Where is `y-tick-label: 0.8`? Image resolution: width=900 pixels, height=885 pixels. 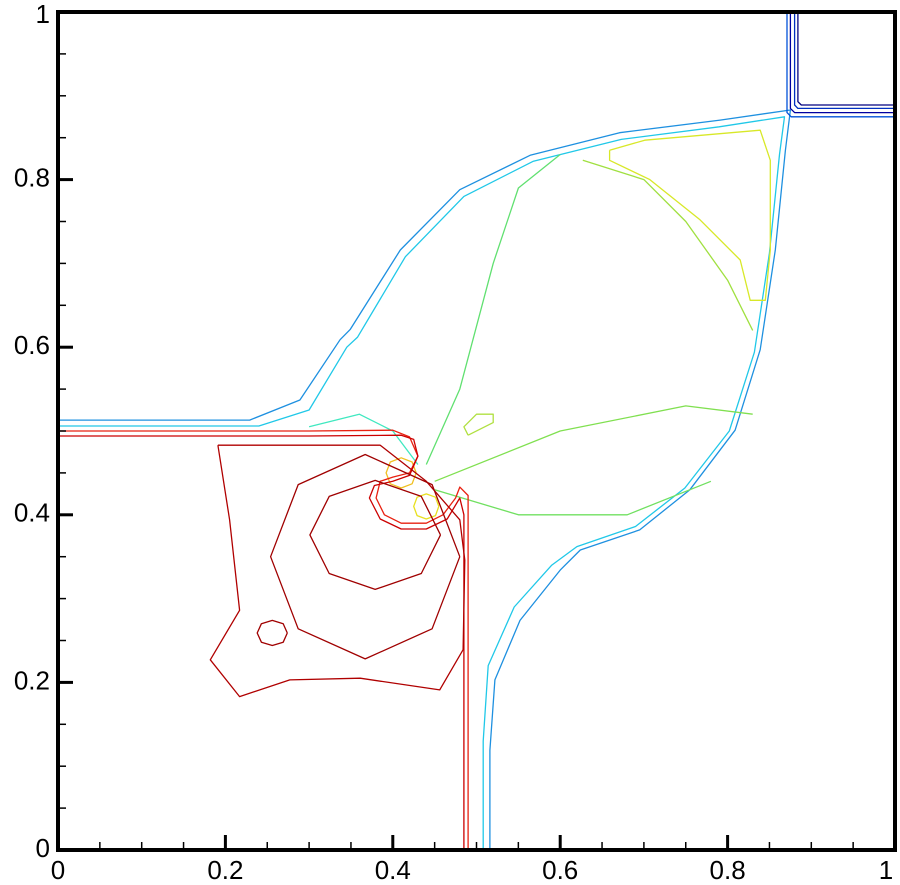
y-tick-label: 0.8 is located at coordinates (32, 177).